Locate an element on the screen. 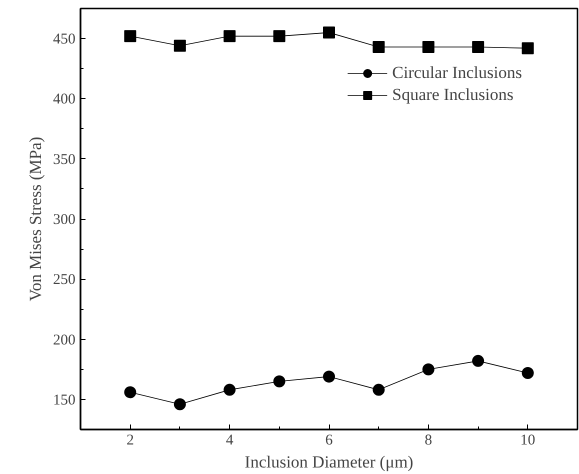 The height and width of the screenshot is (474, 579). y-tick-label: 300 is located at coordinates (64, 220).